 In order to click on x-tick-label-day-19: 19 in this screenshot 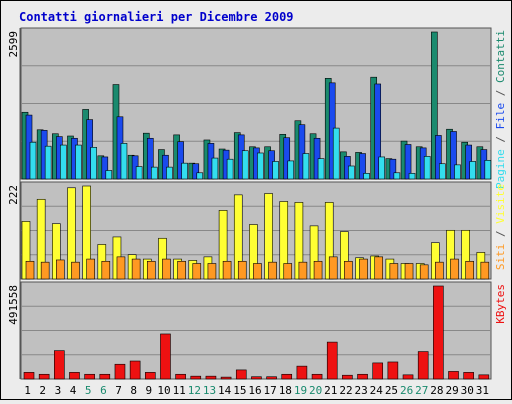, I will do `click(300, 390)`.